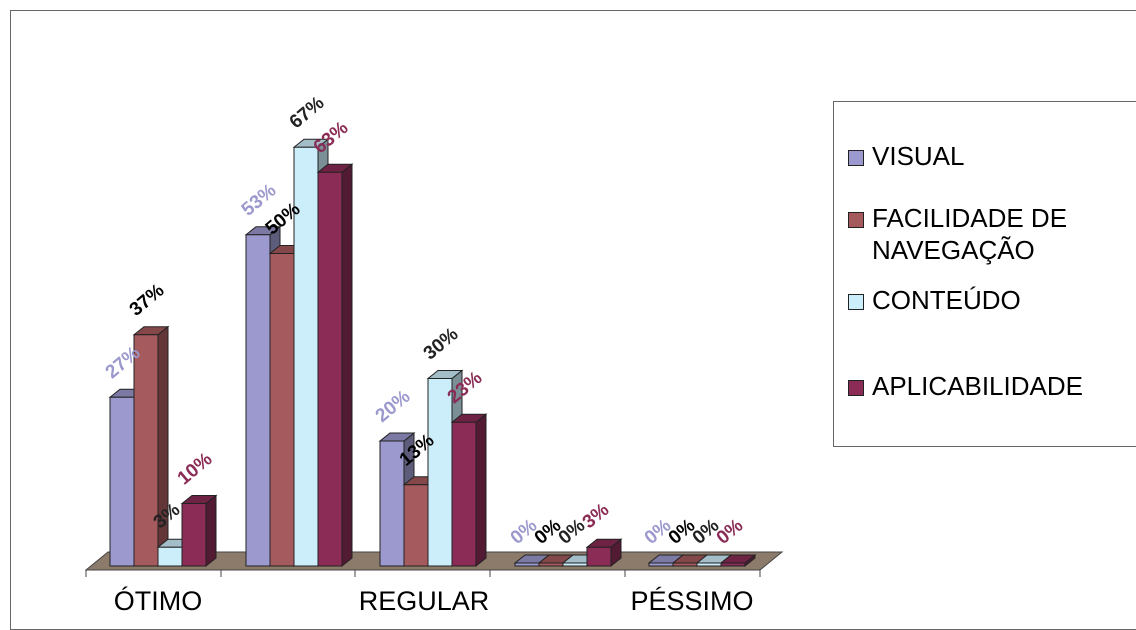  What do you see at coordinates (469, 490) in the screenshot?
I see `bar-aplicabilidade-regular` at bounding box center [469, 490].